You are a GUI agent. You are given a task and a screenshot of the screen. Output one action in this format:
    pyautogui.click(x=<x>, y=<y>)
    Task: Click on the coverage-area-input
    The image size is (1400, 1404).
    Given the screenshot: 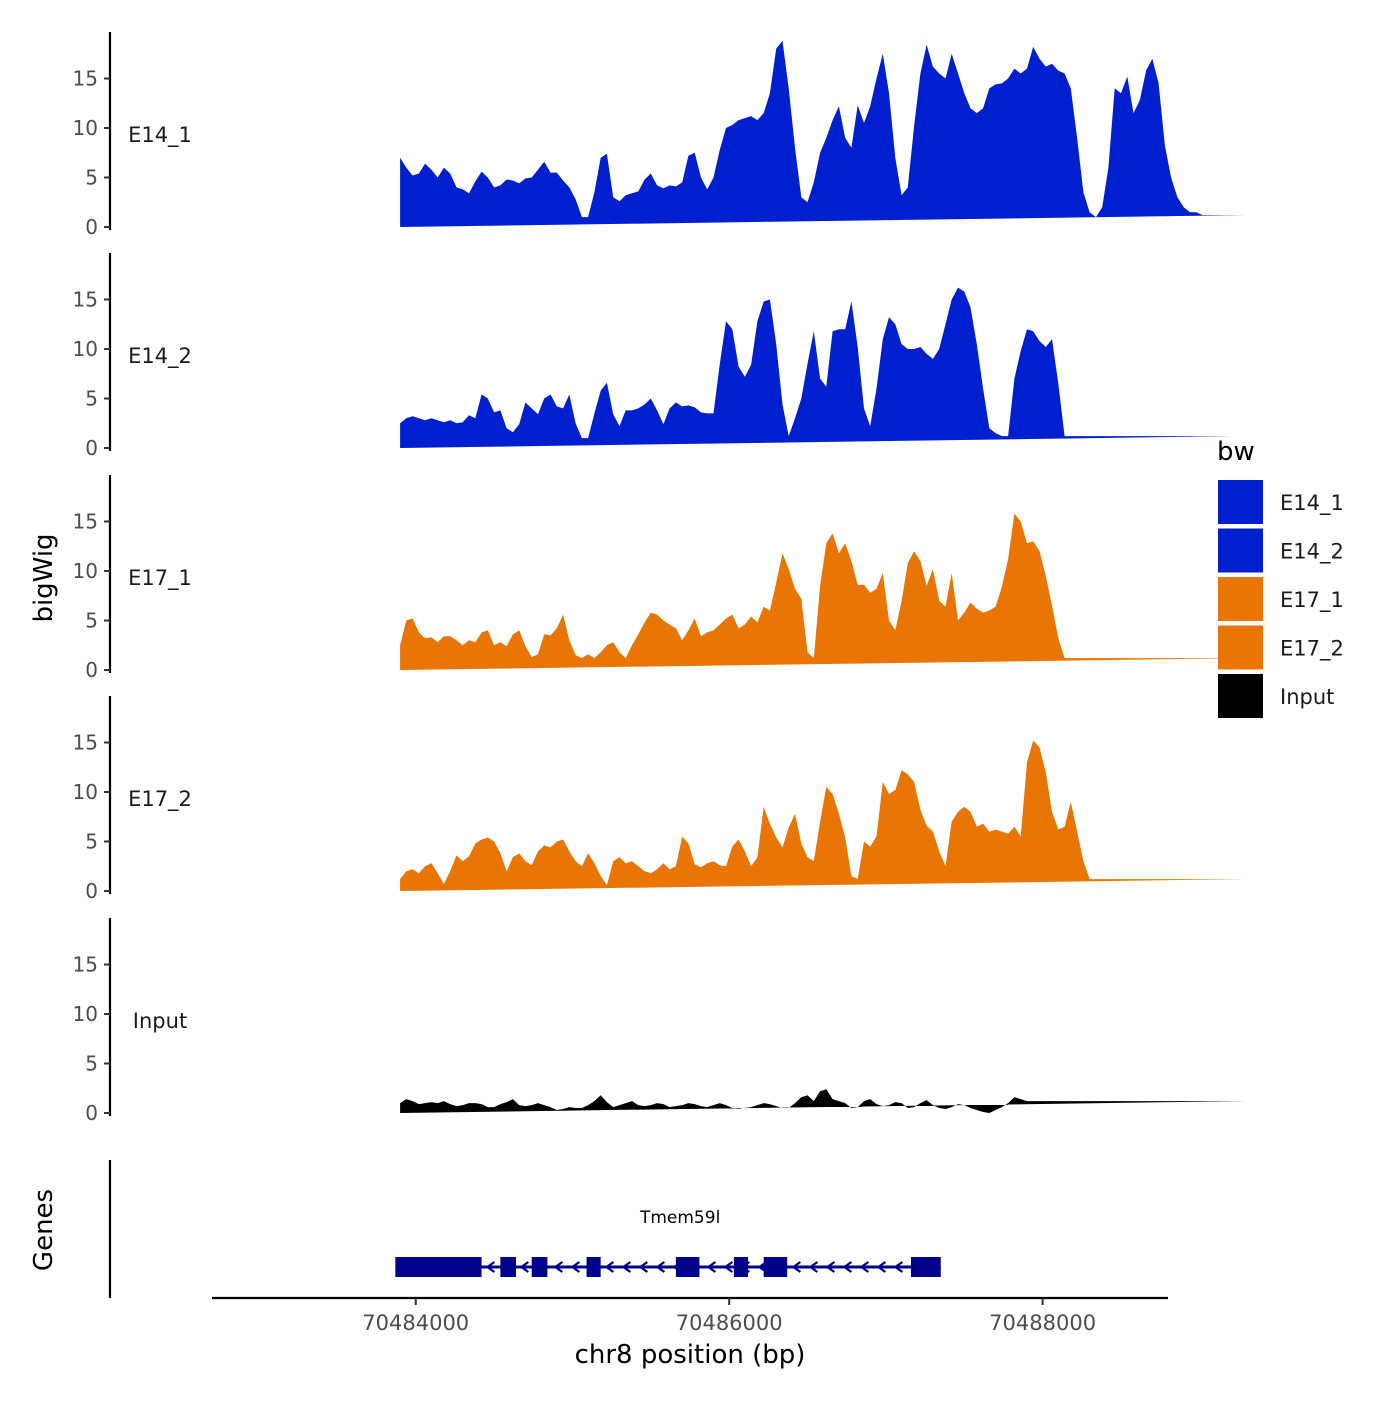 What is the action you would take?
    pyautogui.click(x=823, y=1101)
    